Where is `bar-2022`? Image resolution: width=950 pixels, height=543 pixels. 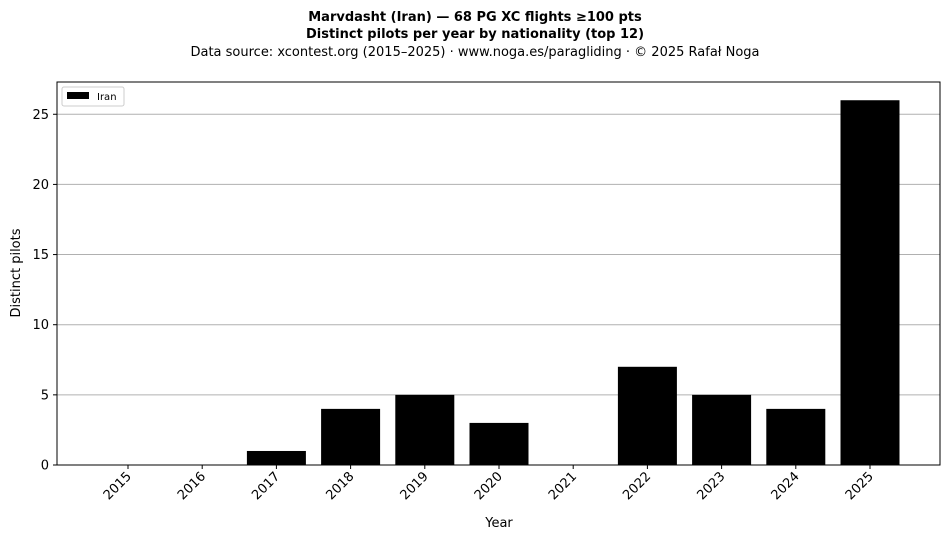
bar-2022 is located at coordinates (647, 415).